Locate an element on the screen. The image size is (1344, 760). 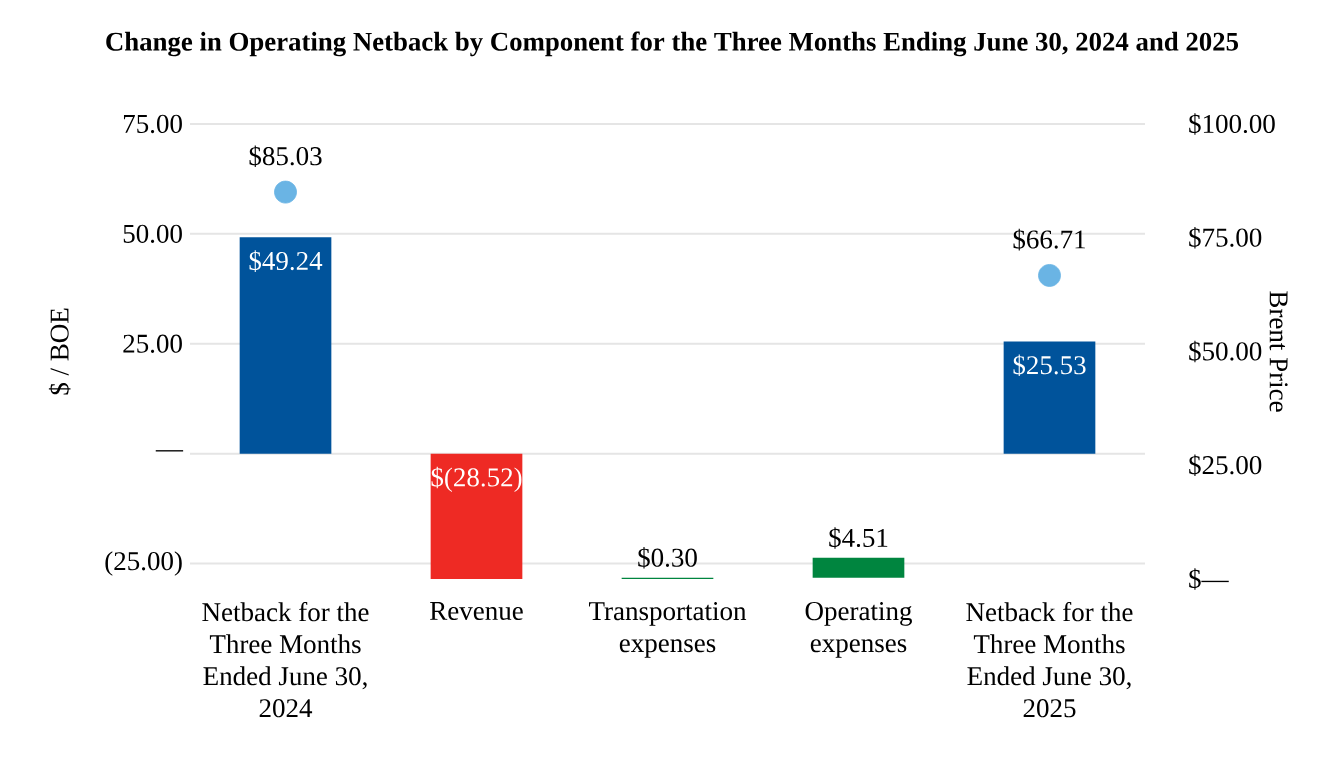
y2-tick-label: $50.00 is located at coordinates (1225, 351).